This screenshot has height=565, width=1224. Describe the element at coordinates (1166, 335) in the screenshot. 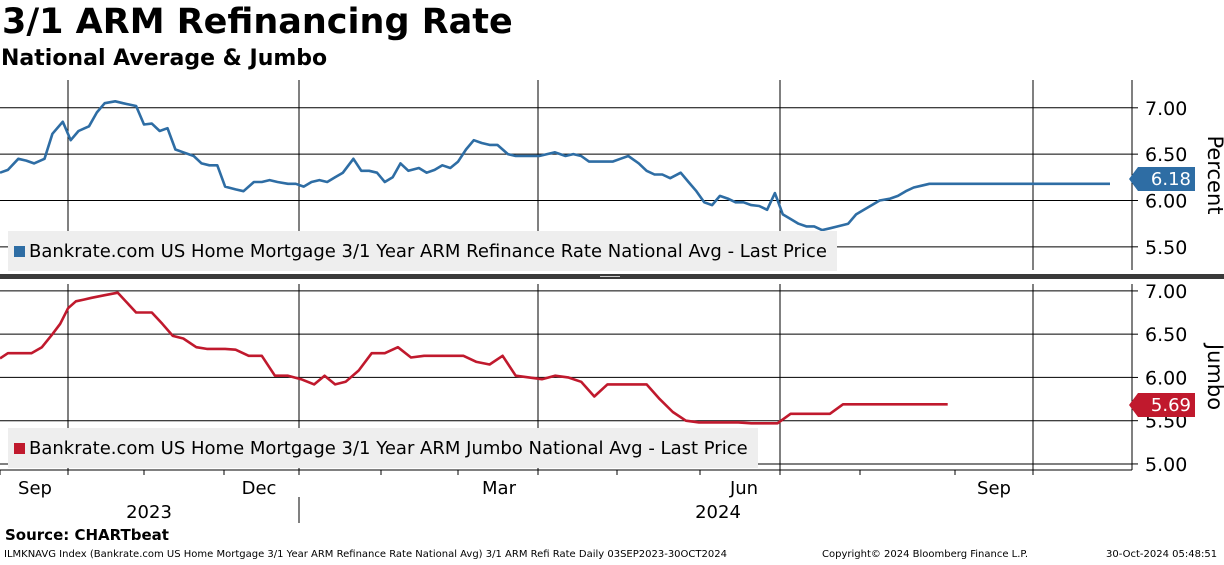

I see `ytick-label-1-3: 6.50` at that location.